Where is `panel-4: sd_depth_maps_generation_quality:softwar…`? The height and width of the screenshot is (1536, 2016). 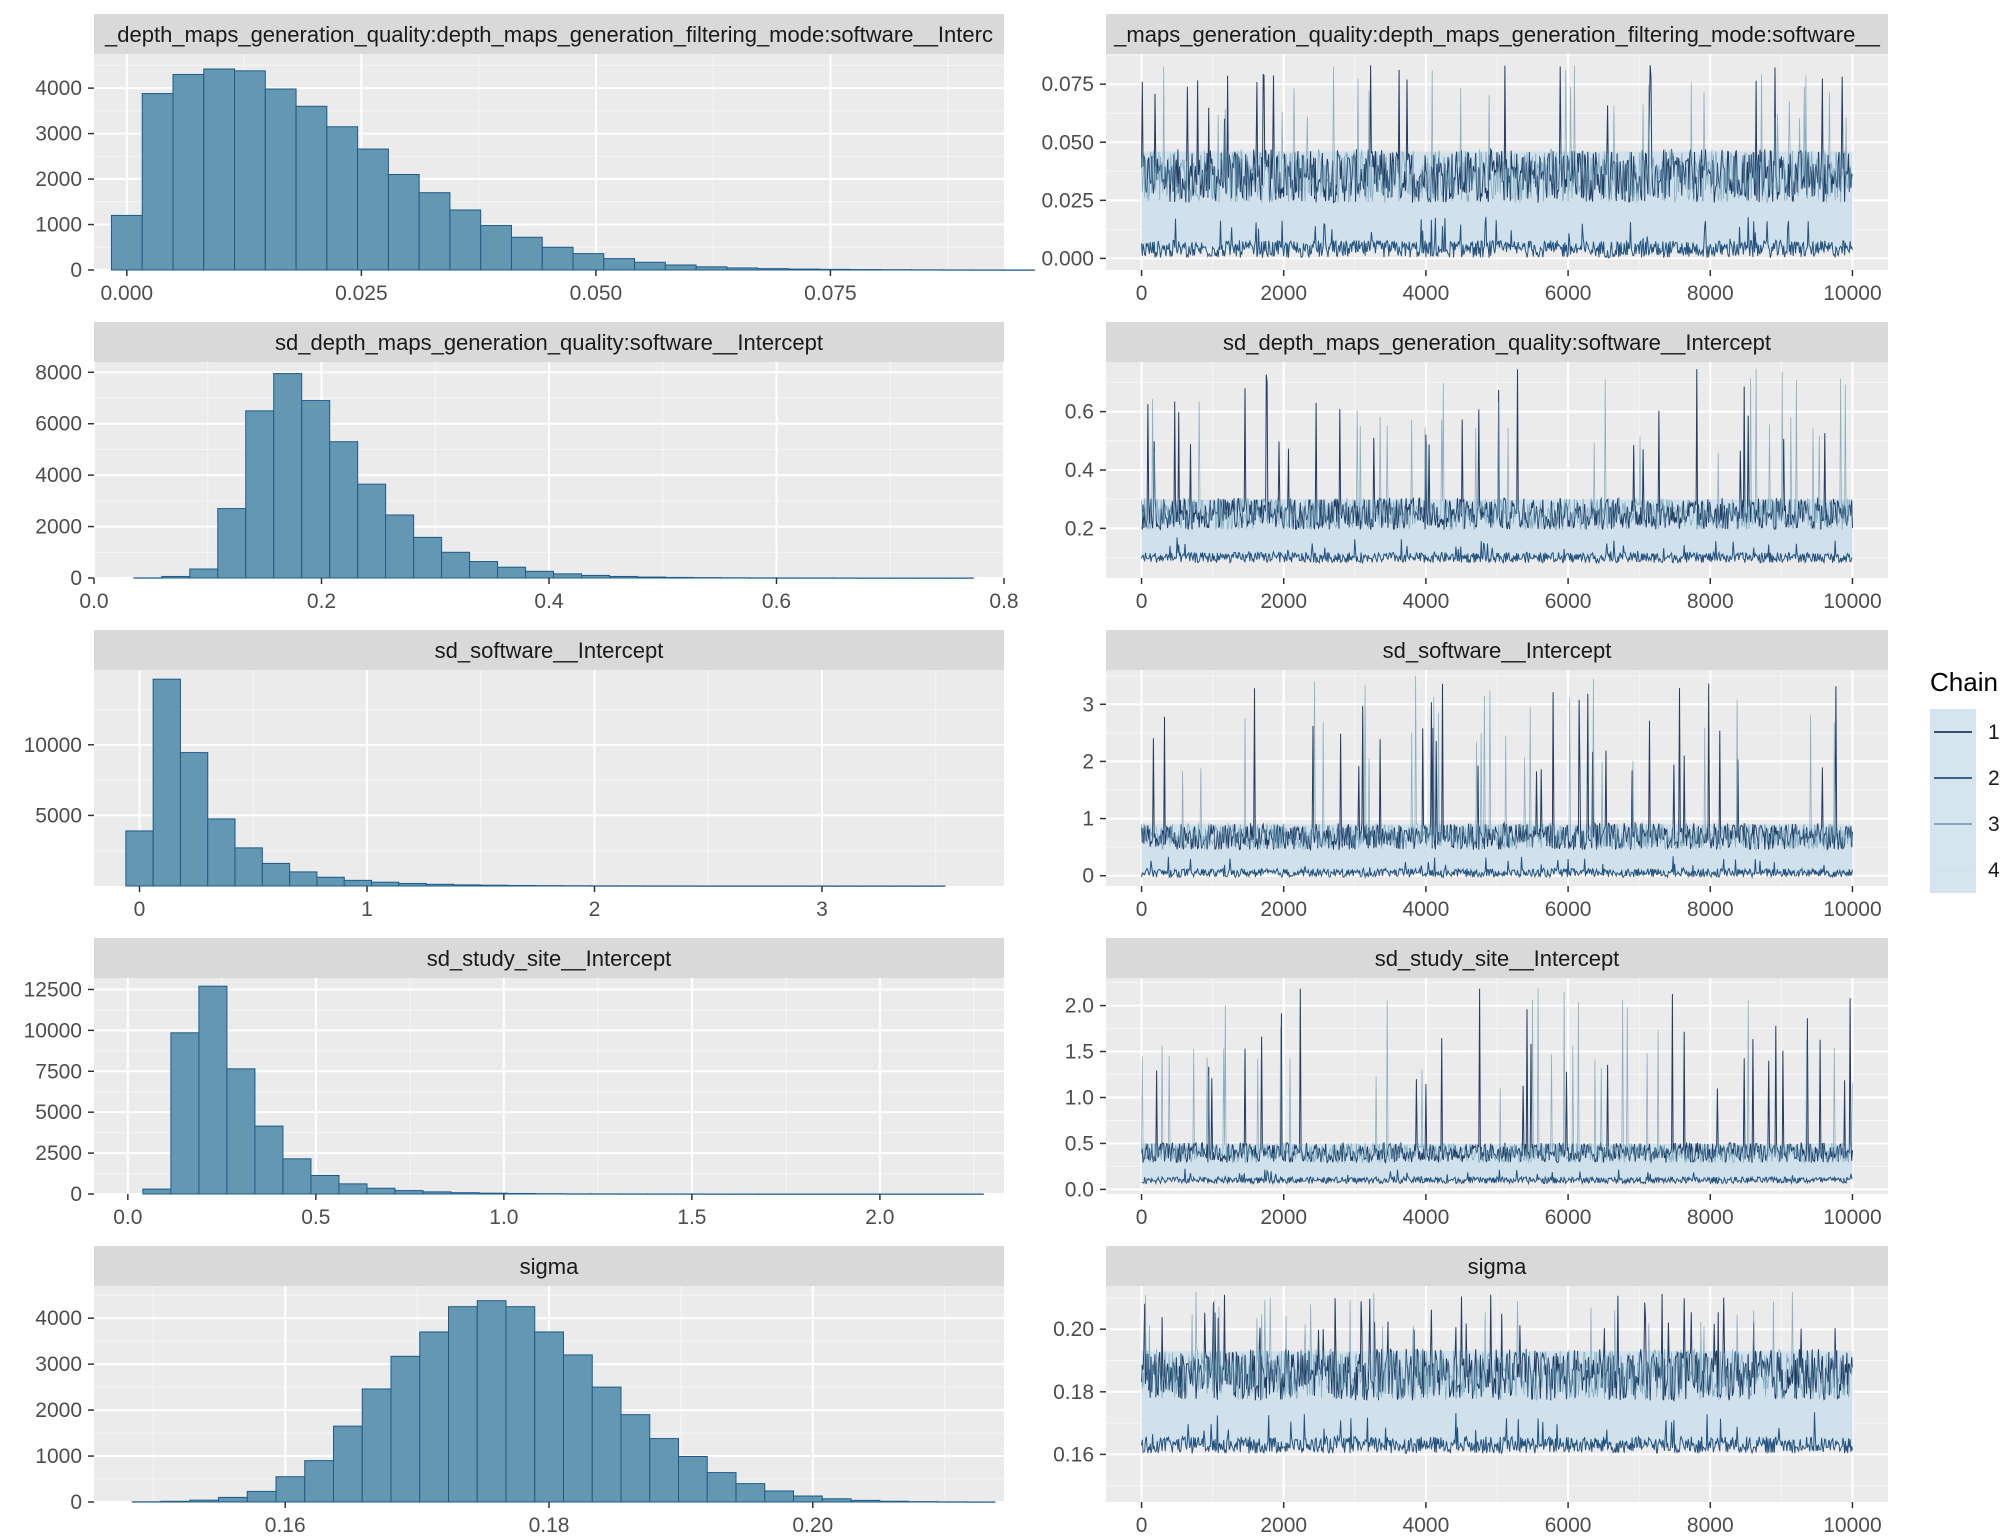 panel-4: sd_depth_maps_generation_quality:softwar… is located at coordinates (1476, 467).